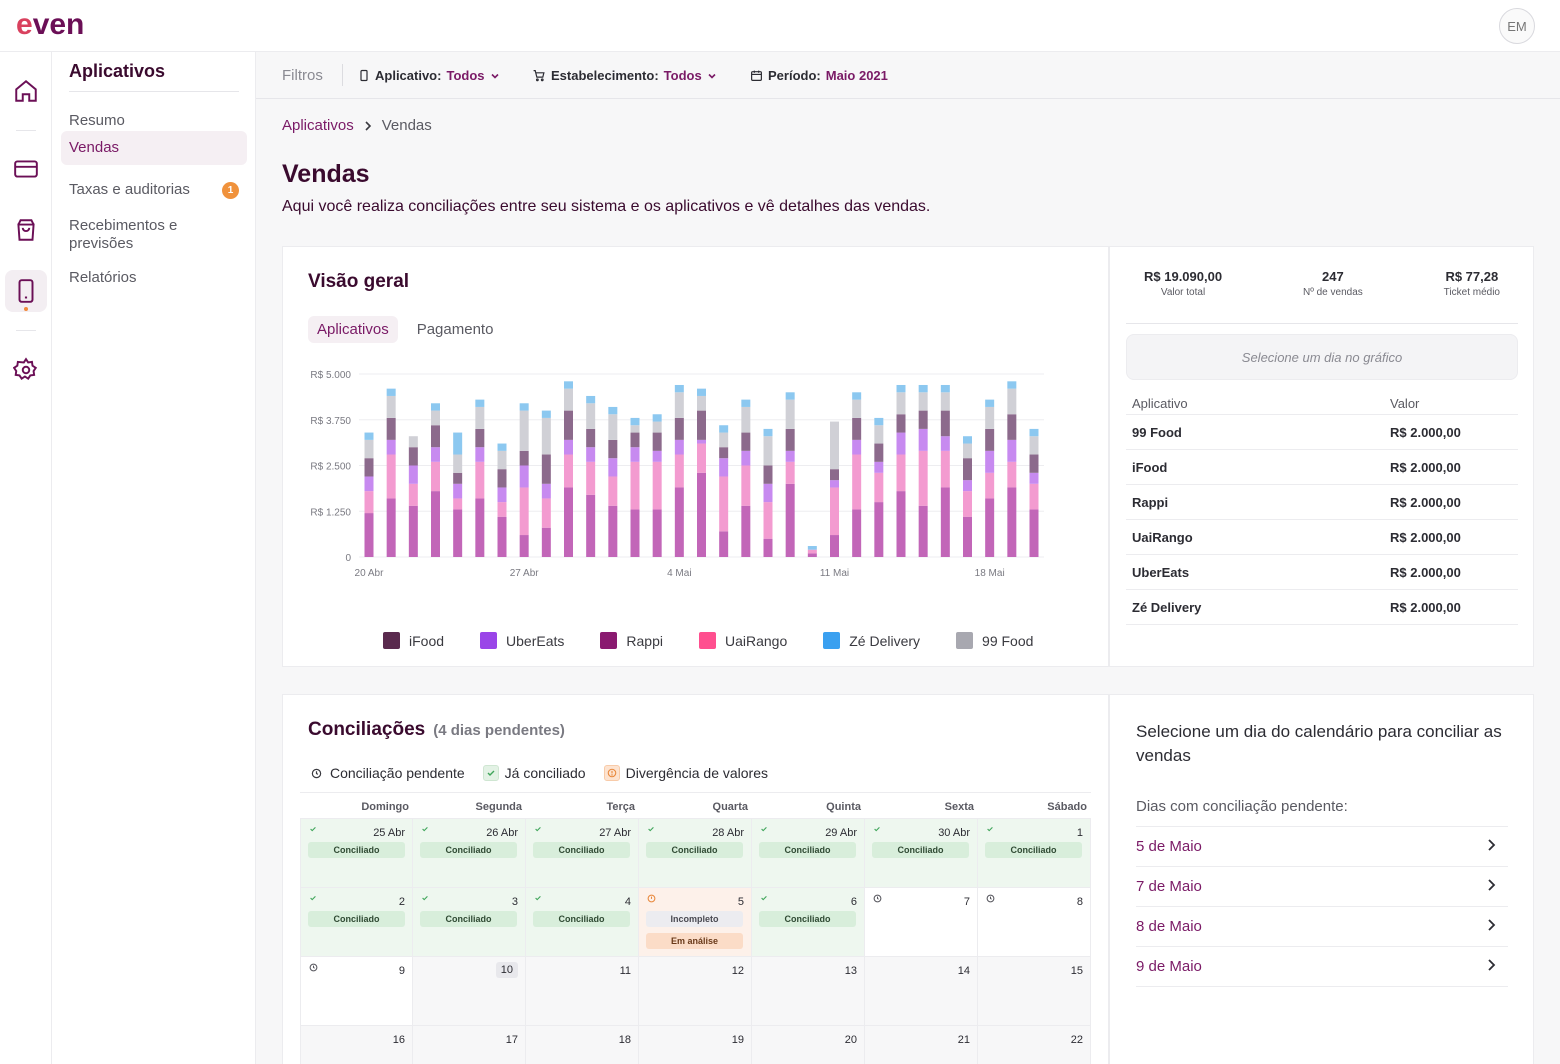  Describe the element at coordinates (26, 230) in the screenshot. I see `rail-shopping-button` at that location.